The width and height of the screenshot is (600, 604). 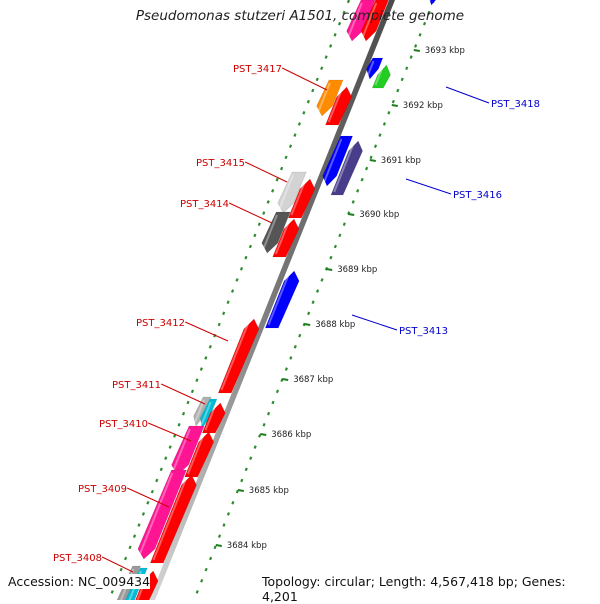 I want to click on cds-cyan-3411-highlight, so click(x=206, y=413).